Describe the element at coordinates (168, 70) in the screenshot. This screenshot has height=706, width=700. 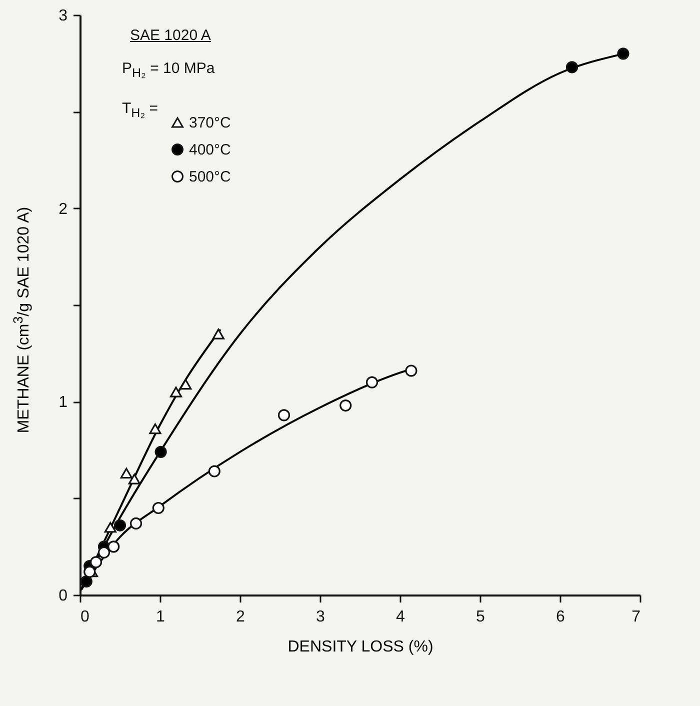
I see `annotation: P$_{H₂}$ = 10 MPa` at that location.